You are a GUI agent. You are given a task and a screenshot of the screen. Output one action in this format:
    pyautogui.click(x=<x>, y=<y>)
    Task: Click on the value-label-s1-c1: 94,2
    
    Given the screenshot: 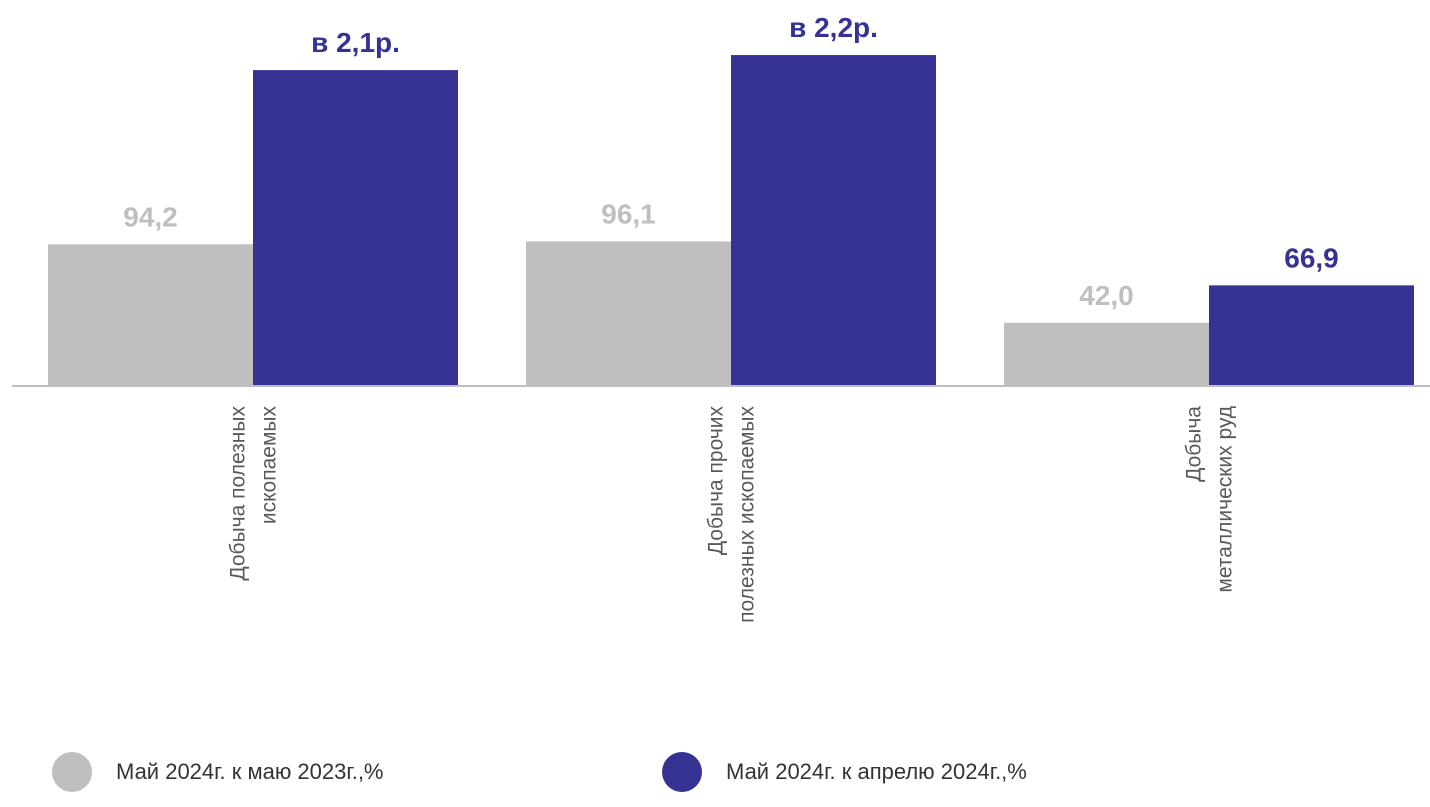 What is the action you would take?
    pyautogui.click(x=150, y=216)
    